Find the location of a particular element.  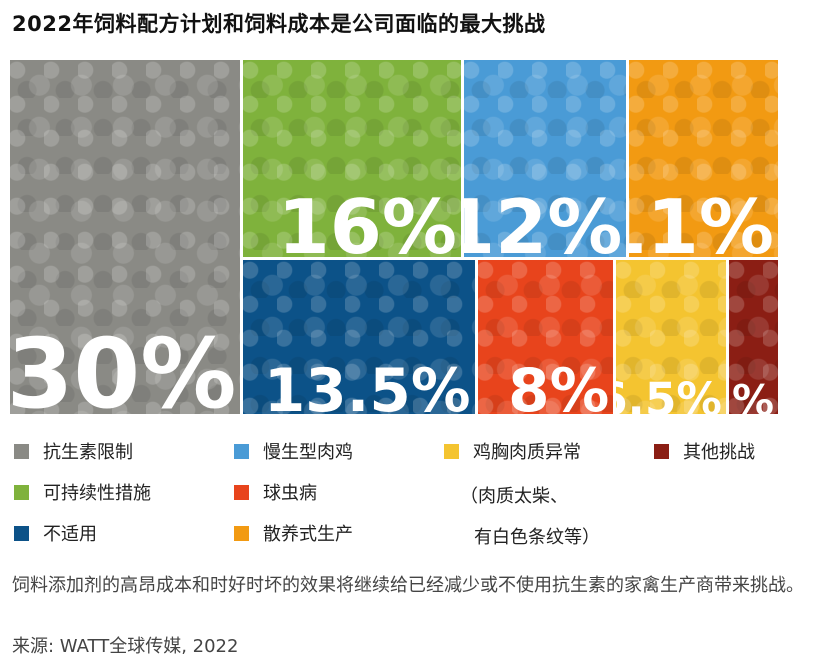

legend-label: 球虫病 is located at coordinates (290, 493).